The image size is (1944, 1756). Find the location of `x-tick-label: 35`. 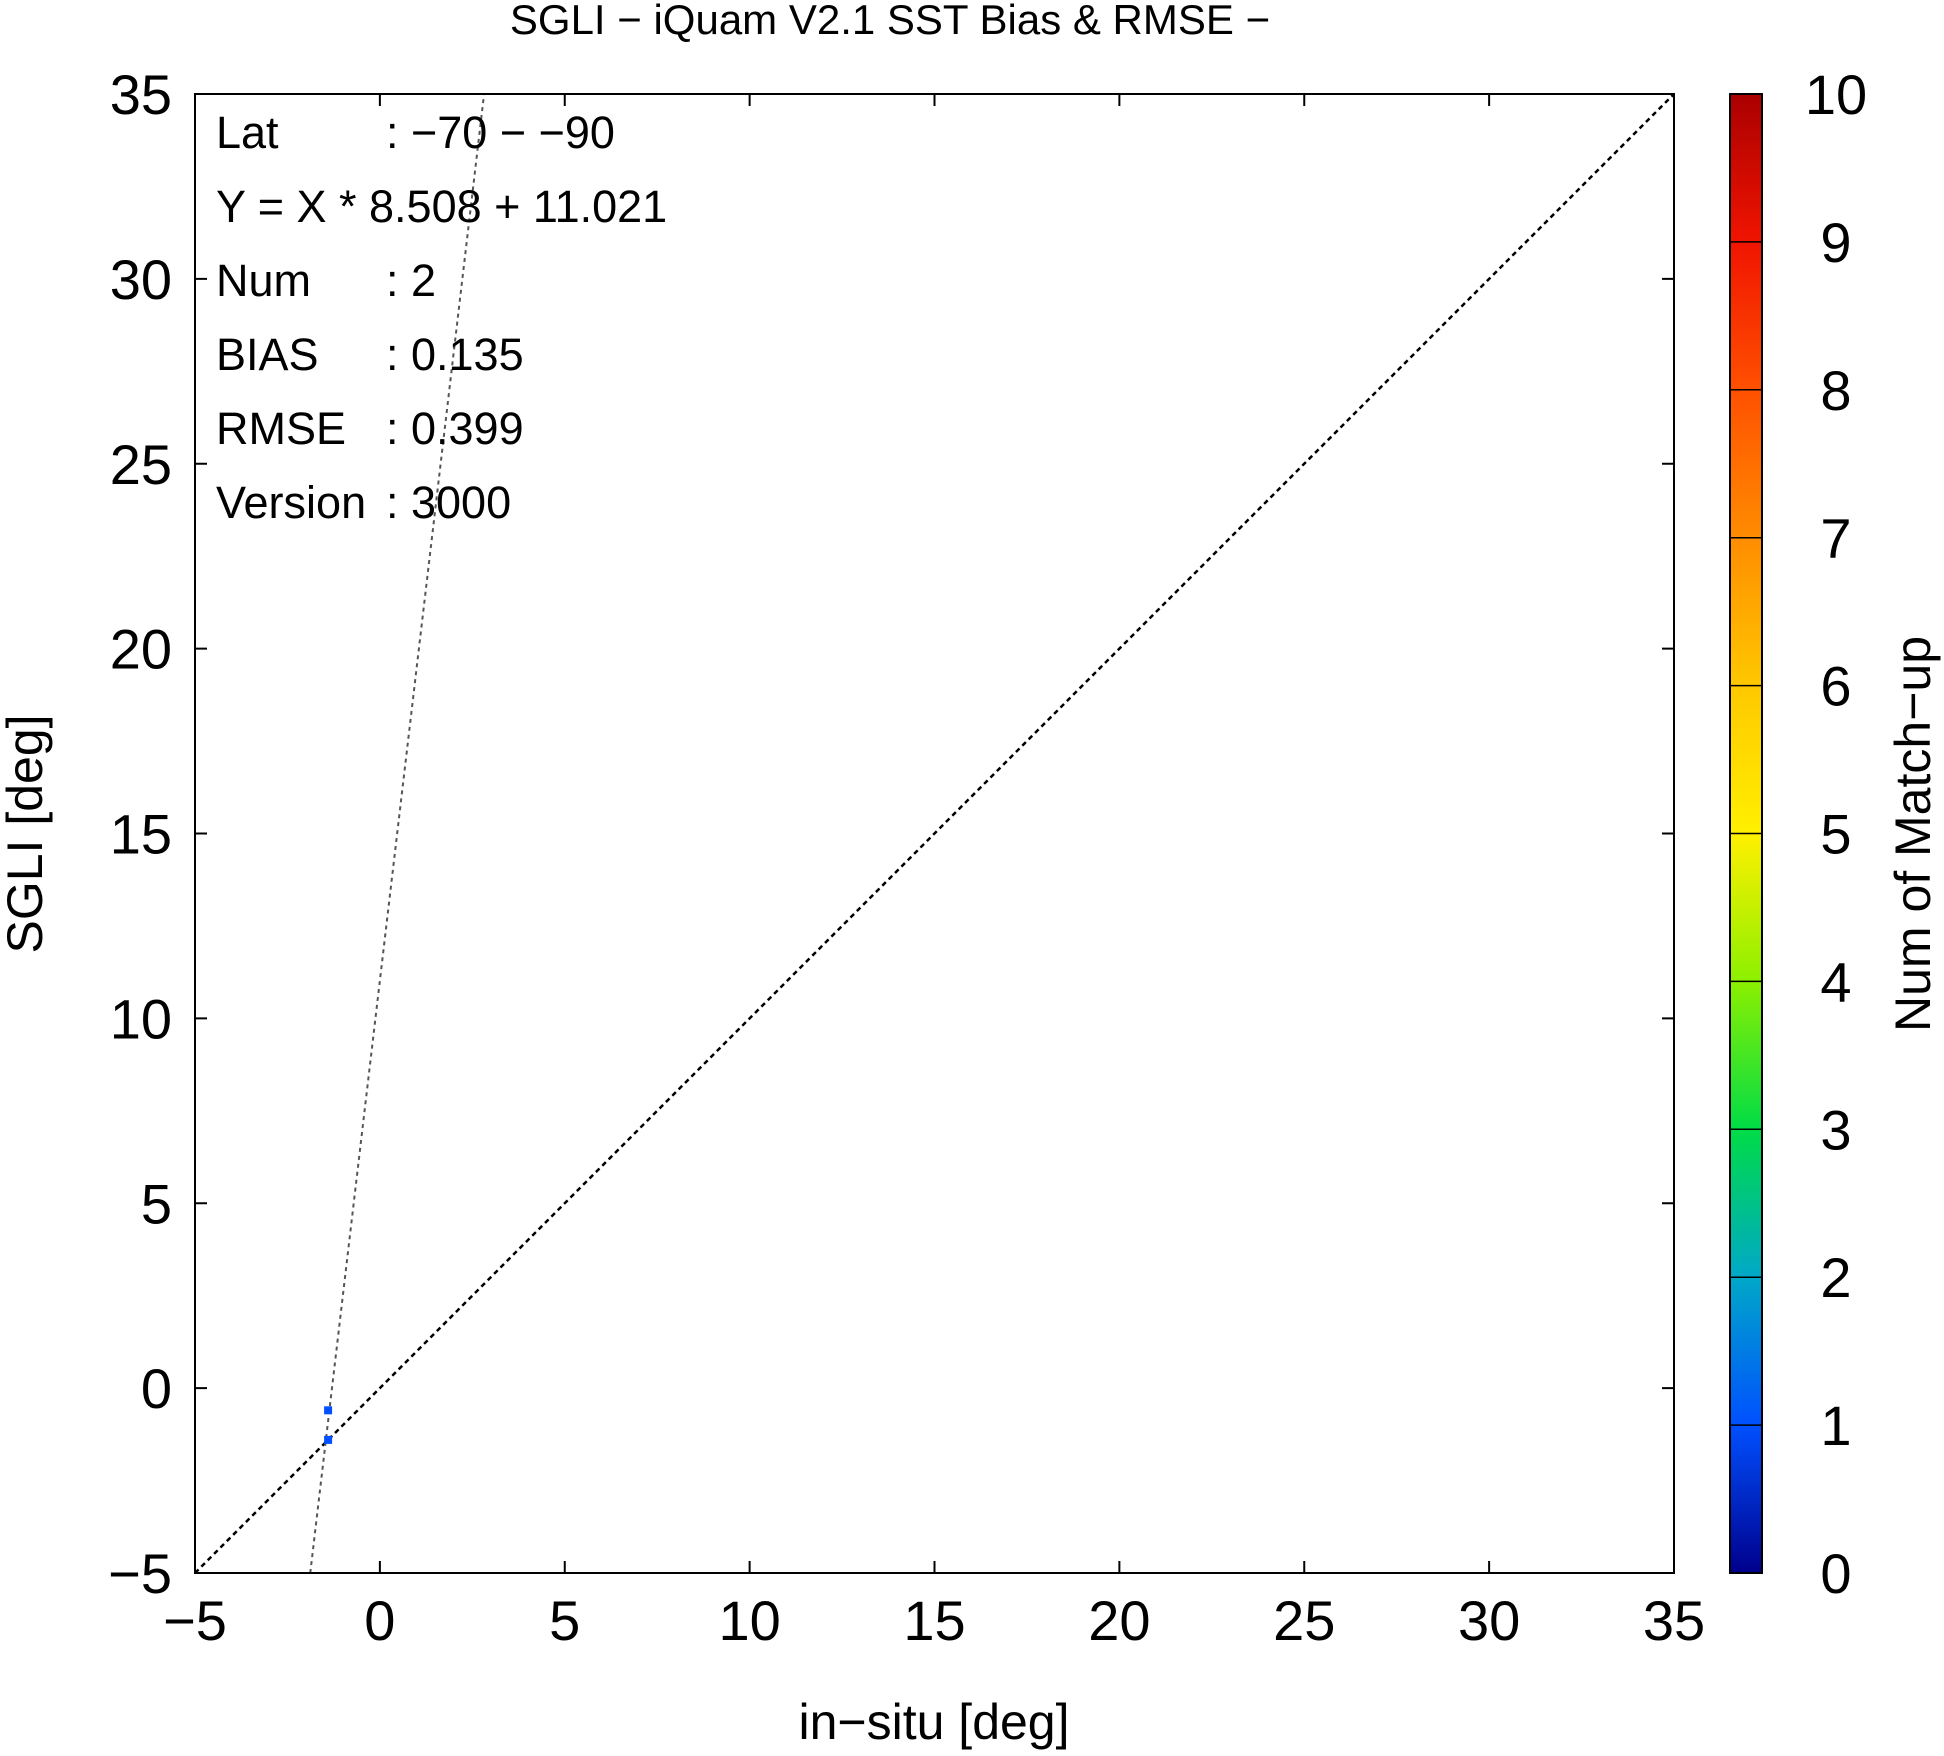

x-tick-label: 35 is located at coordinates (1674, 1620).